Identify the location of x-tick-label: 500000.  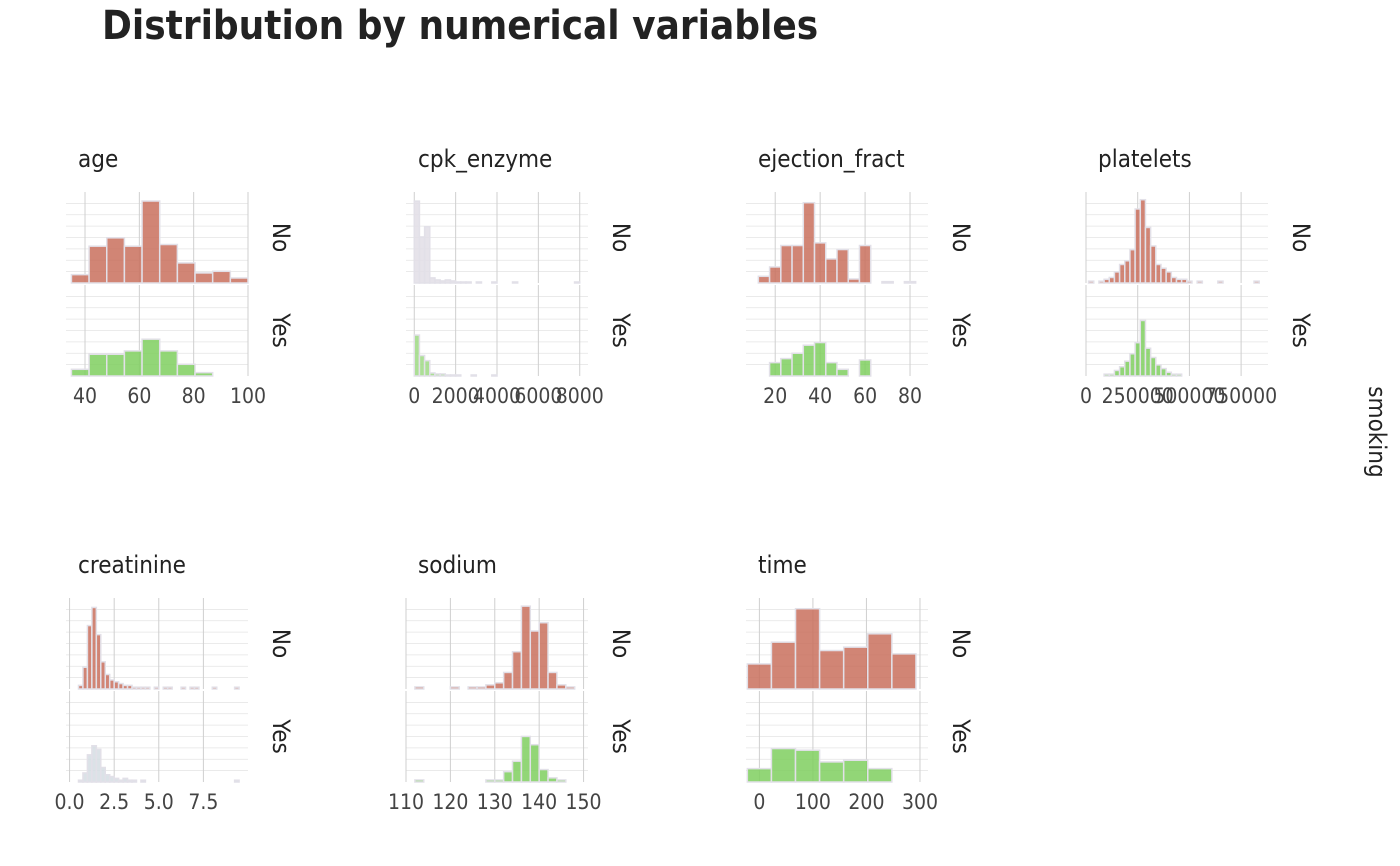
(1189, 396).